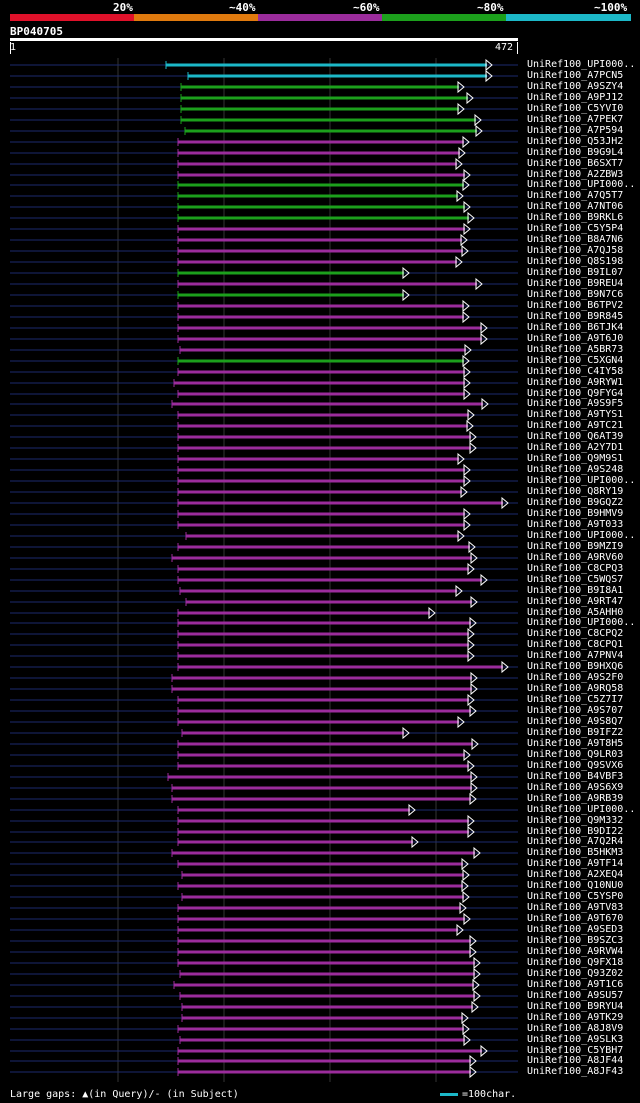  What do you see at coordinates (575, 458) in the screenshot?
I see `hit-label: UniRef100_Q9M9S1` at bounding box center [575, 458].